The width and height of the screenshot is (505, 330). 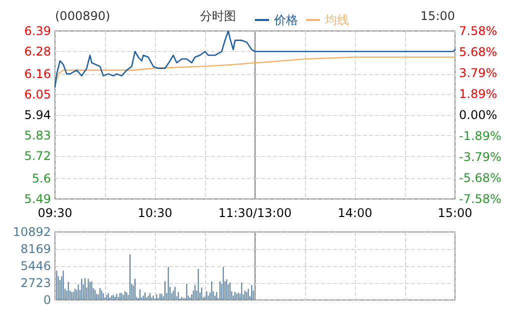 I want to click on text: 1.89%, so click(x=478, y=94).